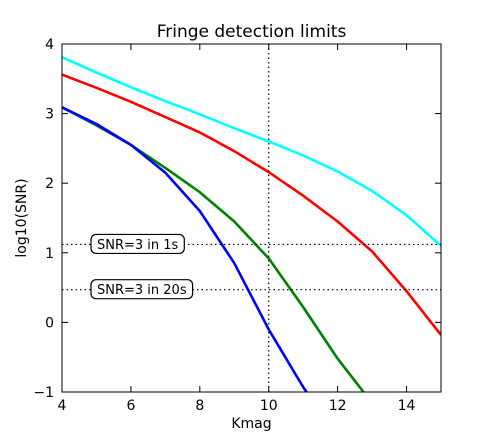 This screenshot has width=491, height=436. I want to click on x-tick-label: 8, so click(199, 406).